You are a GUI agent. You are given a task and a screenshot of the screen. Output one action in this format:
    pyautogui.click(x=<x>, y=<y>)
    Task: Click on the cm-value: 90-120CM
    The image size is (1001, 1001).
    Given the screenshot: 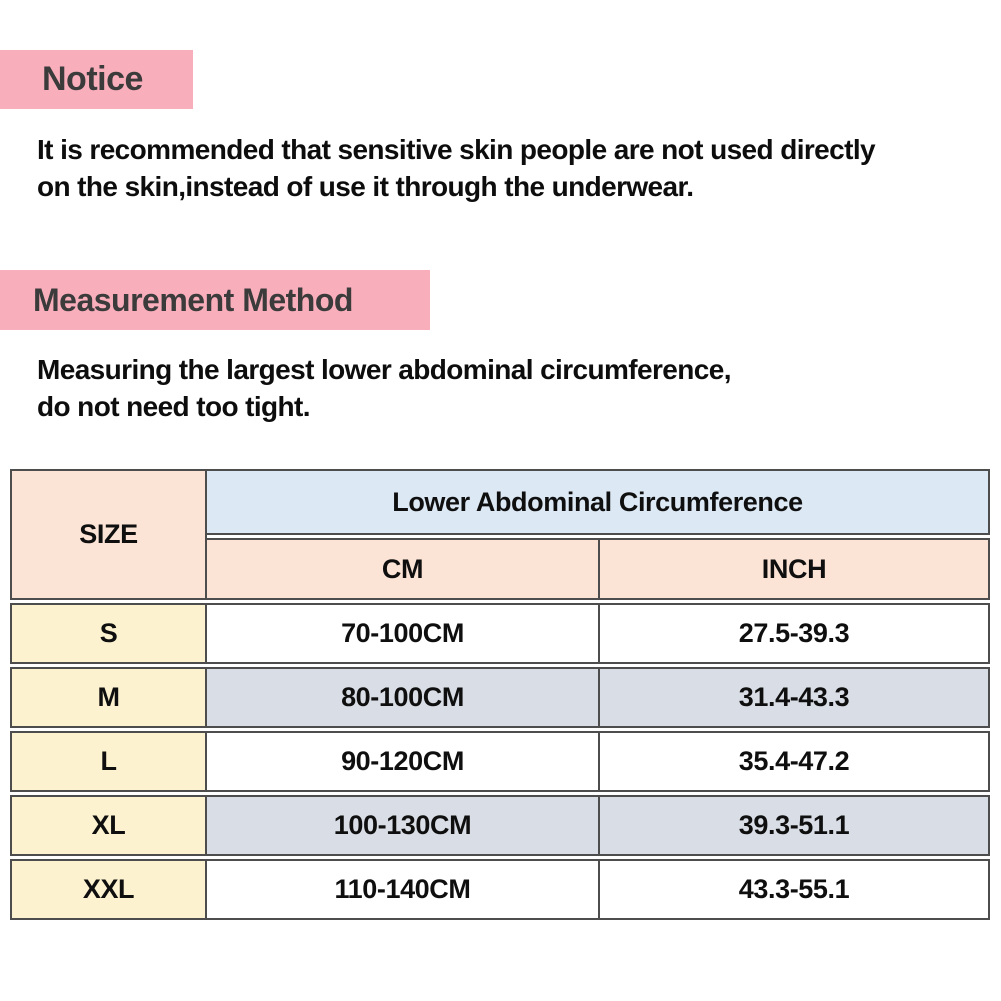 What is the action you would take?
    pyautogui.click(x=403, y=761)
    